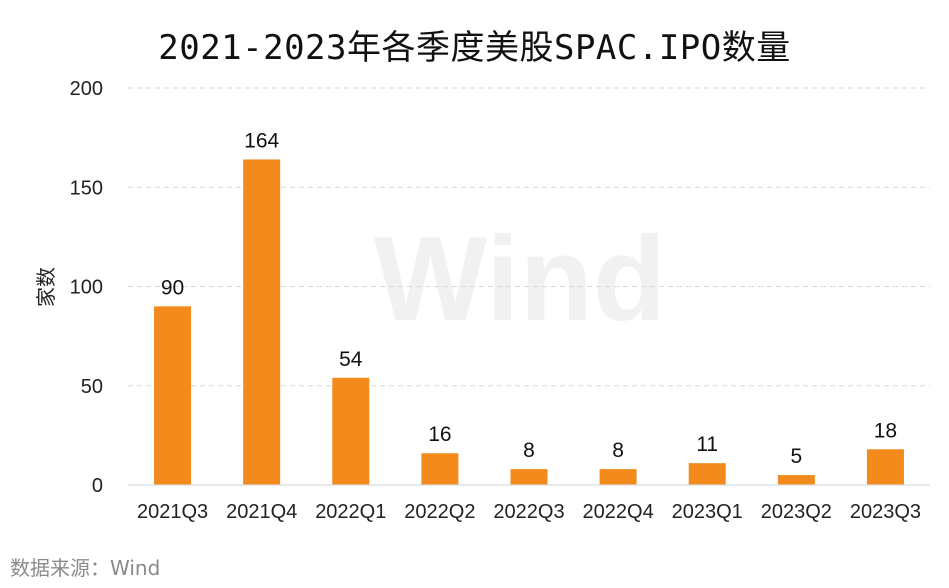 This screenshot has width=949, height=588. Describe the element at coordinates (97, 486) in the screenshot. I see `y-tick-label: 0` at that location.